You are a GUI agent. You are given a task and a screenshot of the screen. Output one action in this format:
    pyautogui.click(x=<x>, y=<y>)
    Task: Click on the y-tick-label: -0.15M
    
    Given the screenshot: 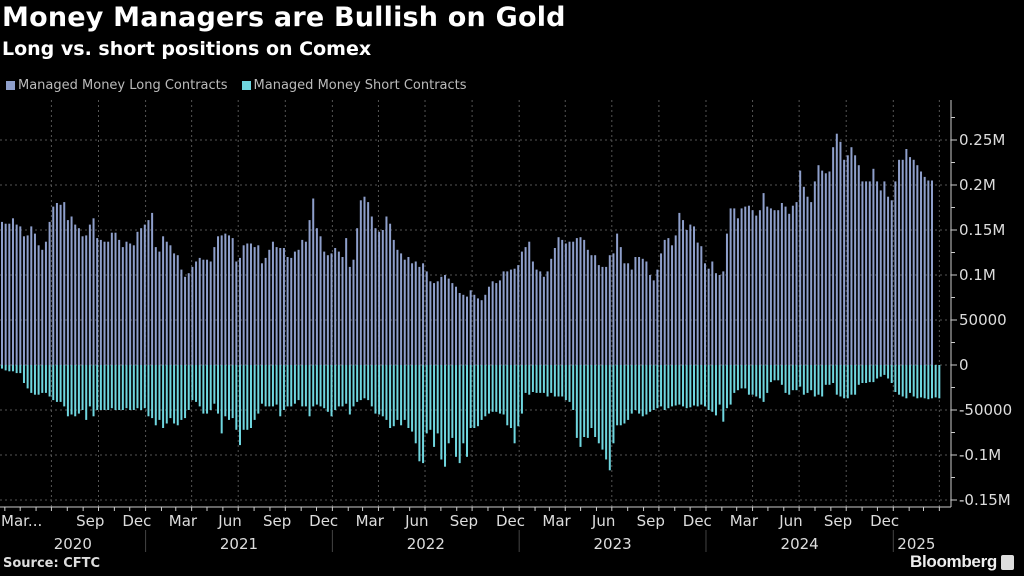 What is the action you would take?
    pyautogui.click(x=985, y=500)
    